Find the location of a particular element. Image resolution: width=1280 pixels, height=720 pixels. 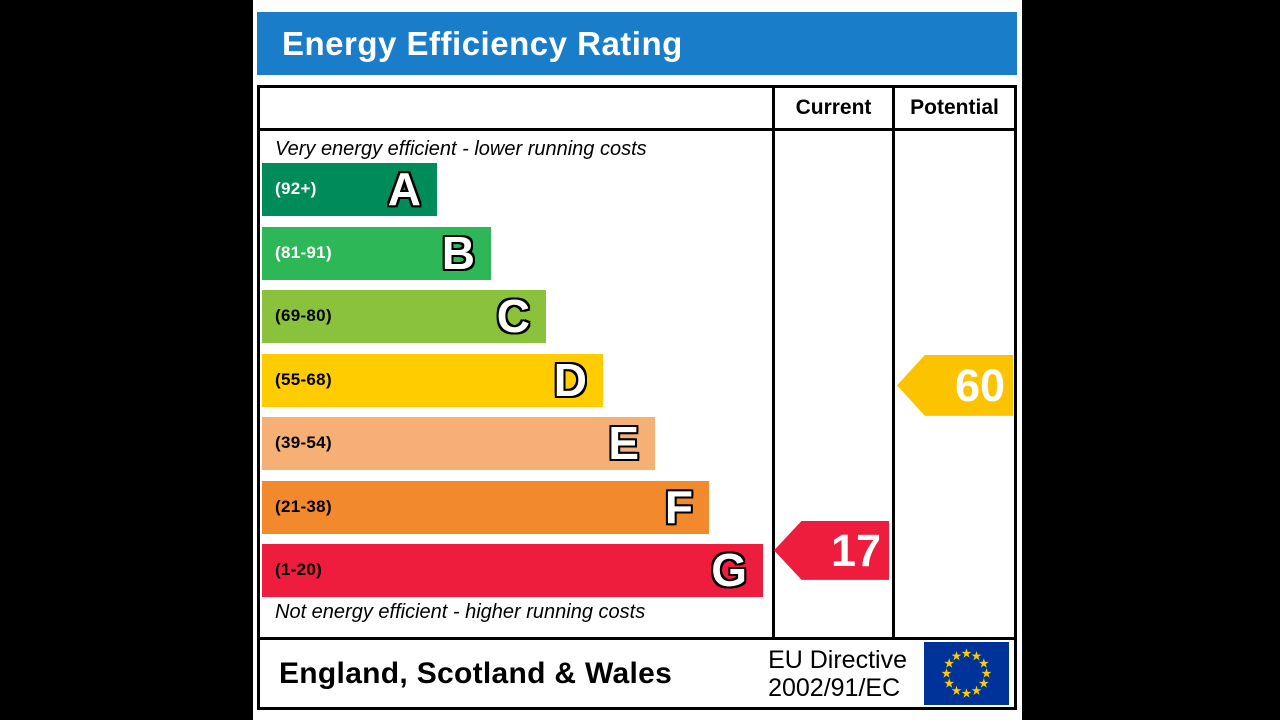

potential-rating-column: 60 is located at coordinates (953, 384).